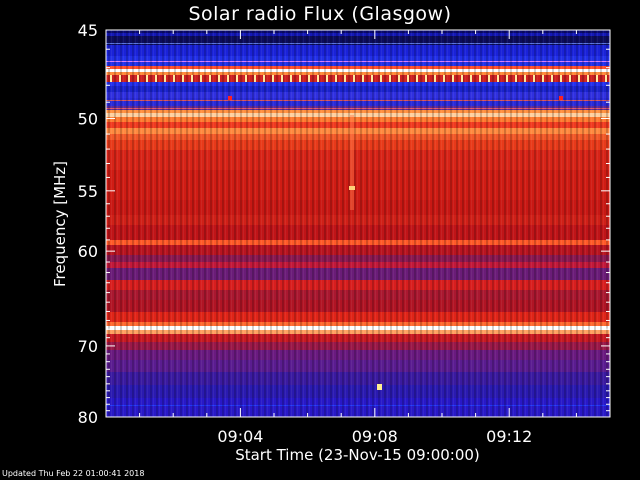  I want to click on y-tick-label: 70, so click(88, 346).